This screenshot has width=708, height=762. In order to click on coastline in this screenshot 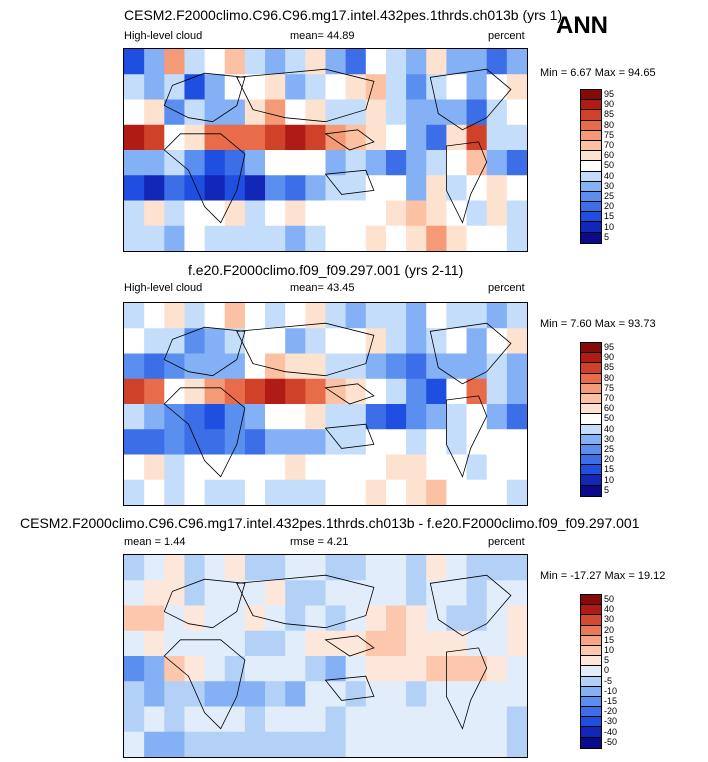, I will do `click(349, 646)`.